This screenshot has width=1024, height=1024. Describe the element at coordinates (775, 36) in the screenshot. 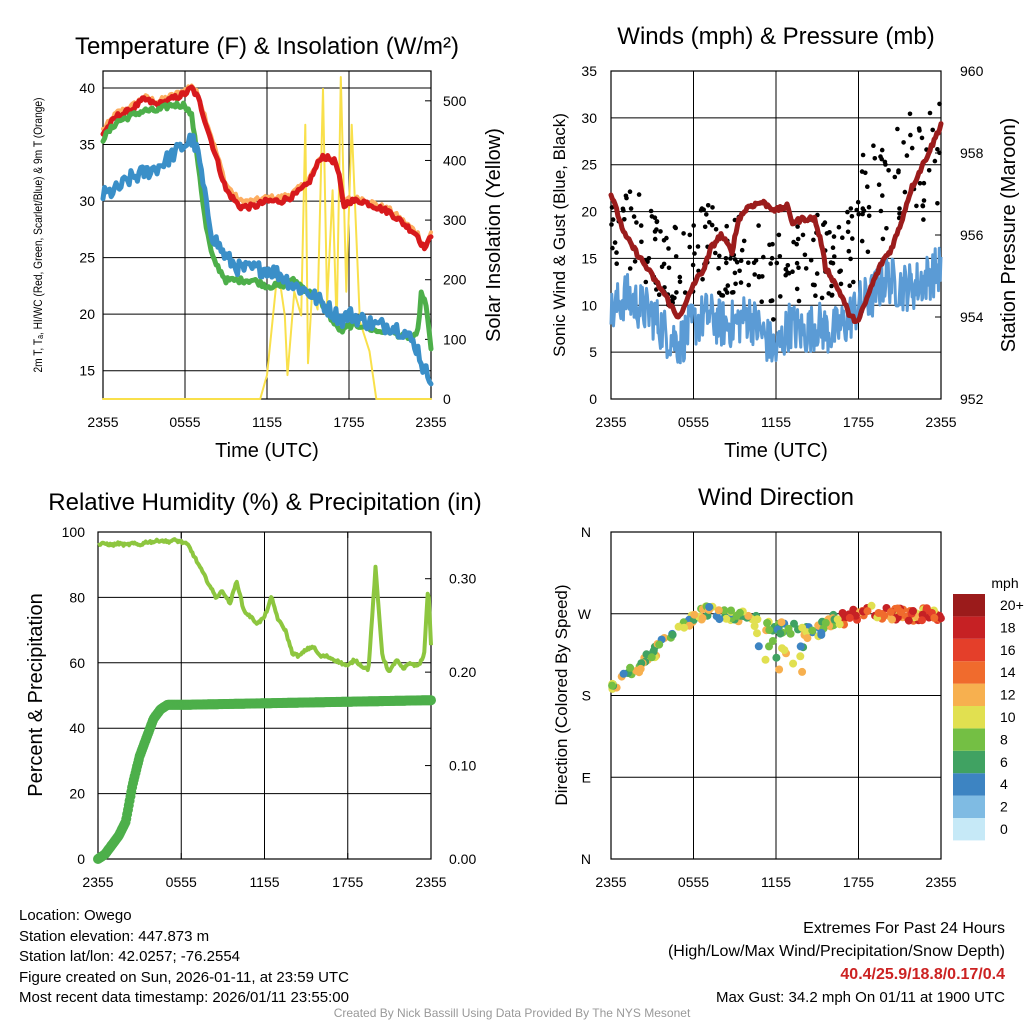

I see `wind-chart-title: Winds (mph) & Pressure (mb)` at that location.